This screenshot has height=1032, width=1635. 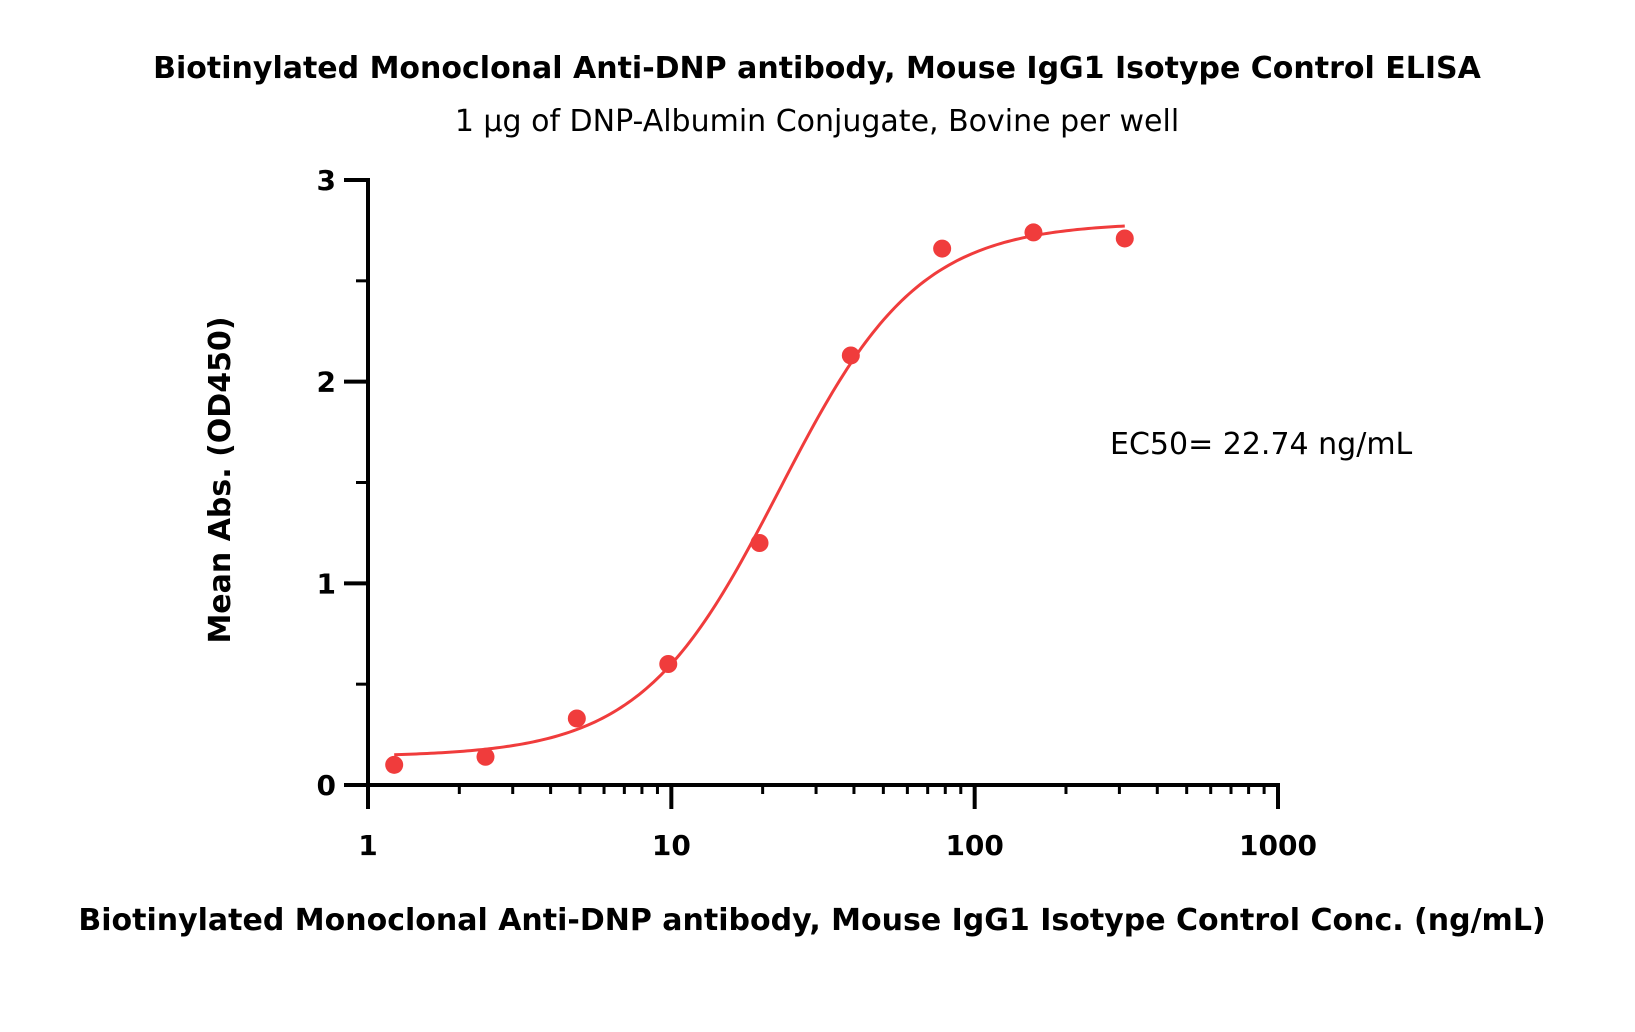 What do you see at coordinates (326, 583) in the screenshot?
I see `y-tick-label: 1` at bounding box center [326, 583].